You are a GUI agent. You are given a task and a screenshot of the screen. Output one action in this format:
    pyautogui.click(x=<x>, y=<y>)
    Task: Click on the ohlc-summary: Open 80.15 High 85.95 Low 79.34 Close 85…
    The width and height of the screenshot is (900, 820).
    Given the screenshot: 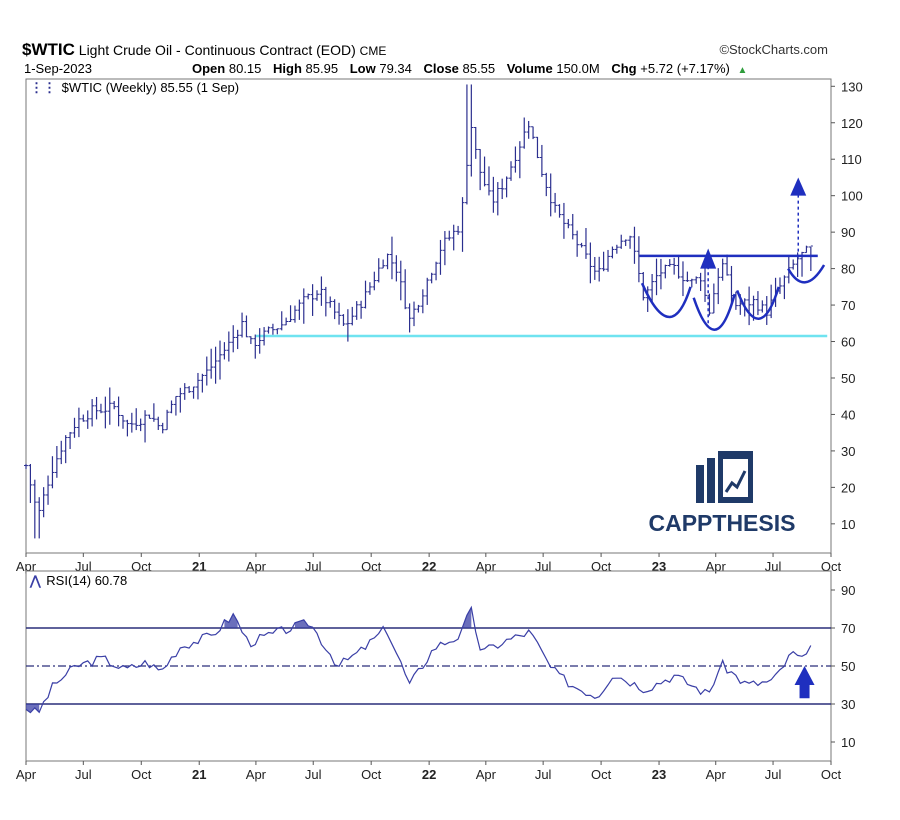 What is the action you would take?
    pyautogui.click(x=473, y=68)
    